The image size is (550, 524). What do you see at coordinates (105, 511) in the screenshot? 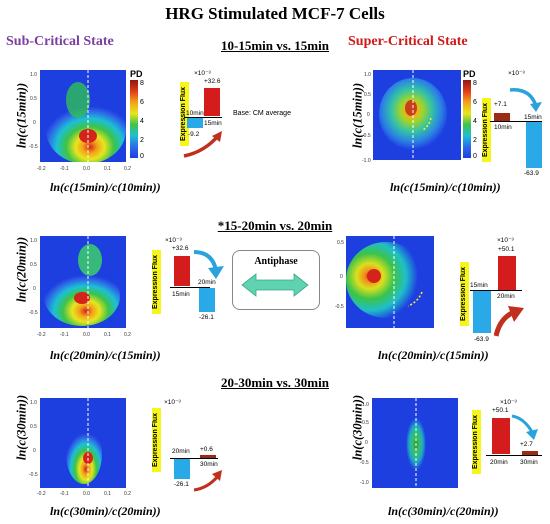
I see `row3-sub-xlabel: ln(c(30min)/c(20min))` at bounding box center [105, 511].